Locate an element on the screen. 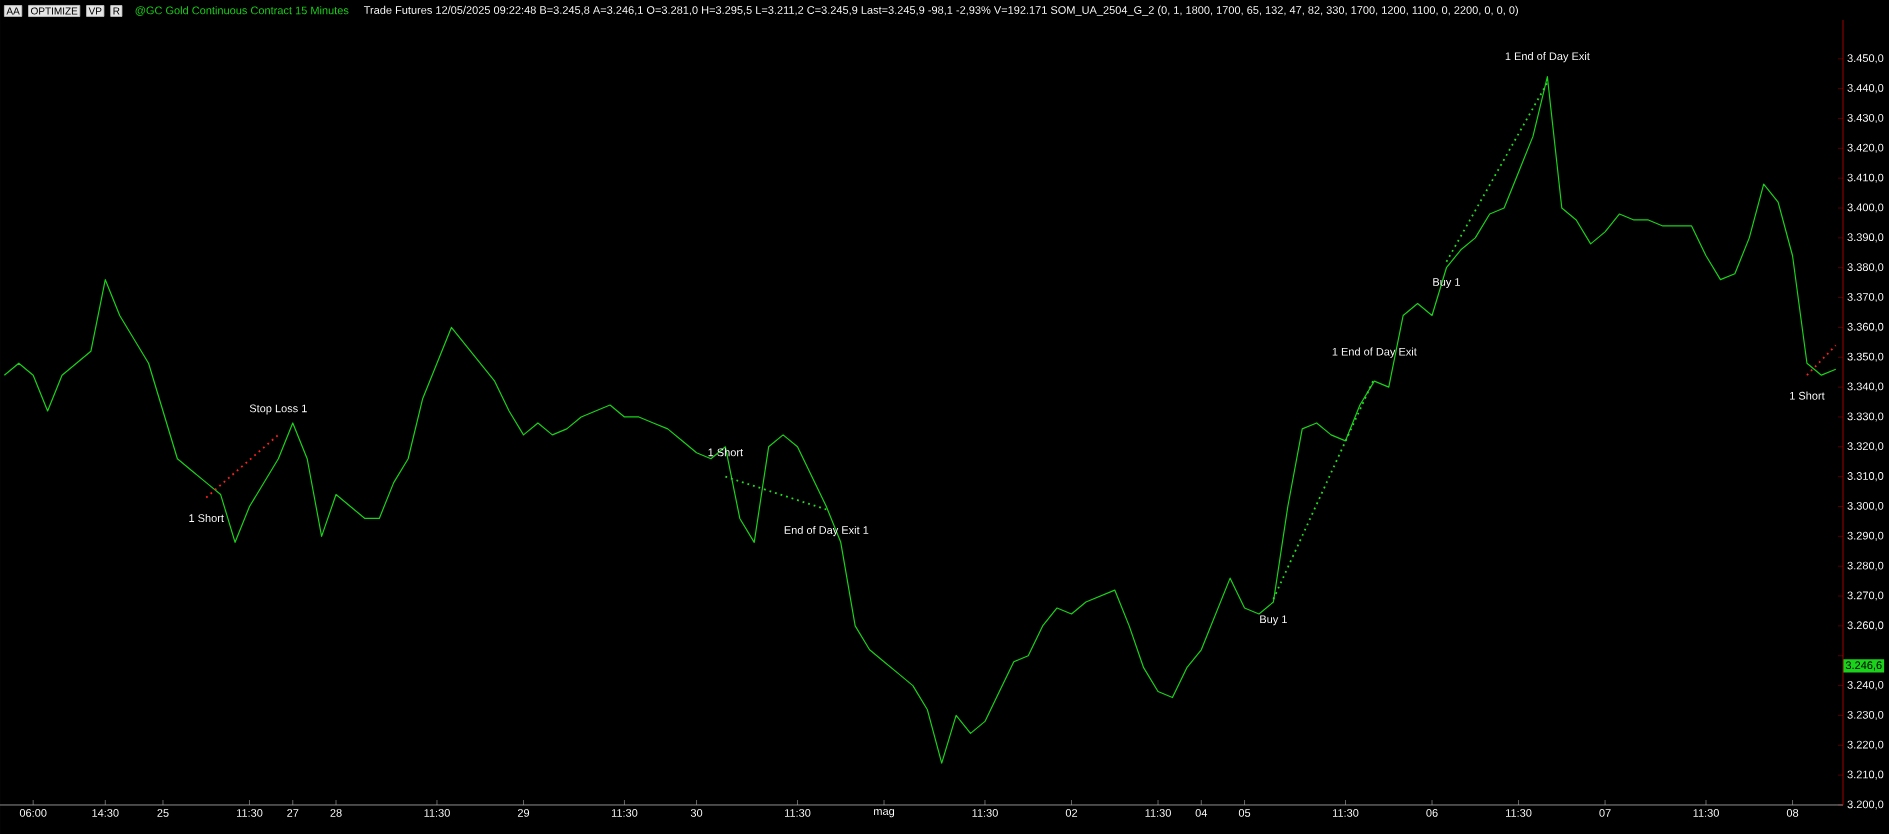 The image size is (1889, 834). y-tick-label: 3.380,0 is located at coordinates (1865, 268).